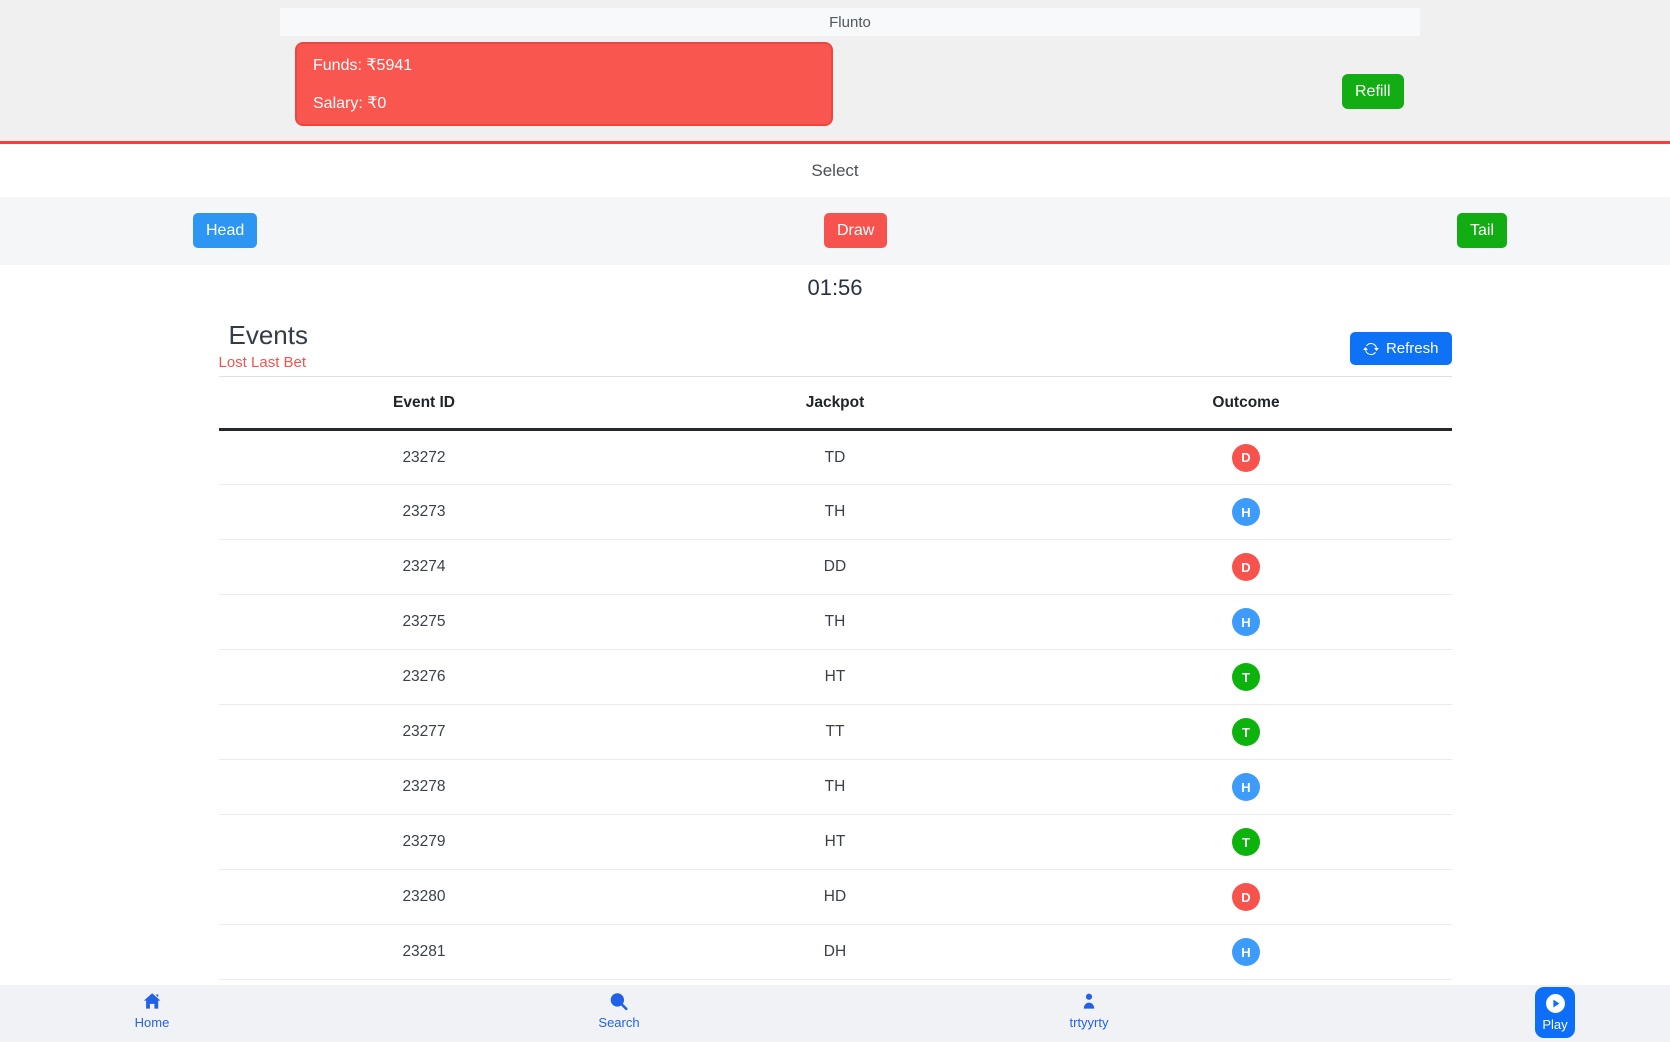 This screenshot has height=1042, width=1670. What do you see at coordinates (835, 343) in the screenshot?
I see `events-header: Events Lost Last Bet Refresh` at bounding box center [835, 343].